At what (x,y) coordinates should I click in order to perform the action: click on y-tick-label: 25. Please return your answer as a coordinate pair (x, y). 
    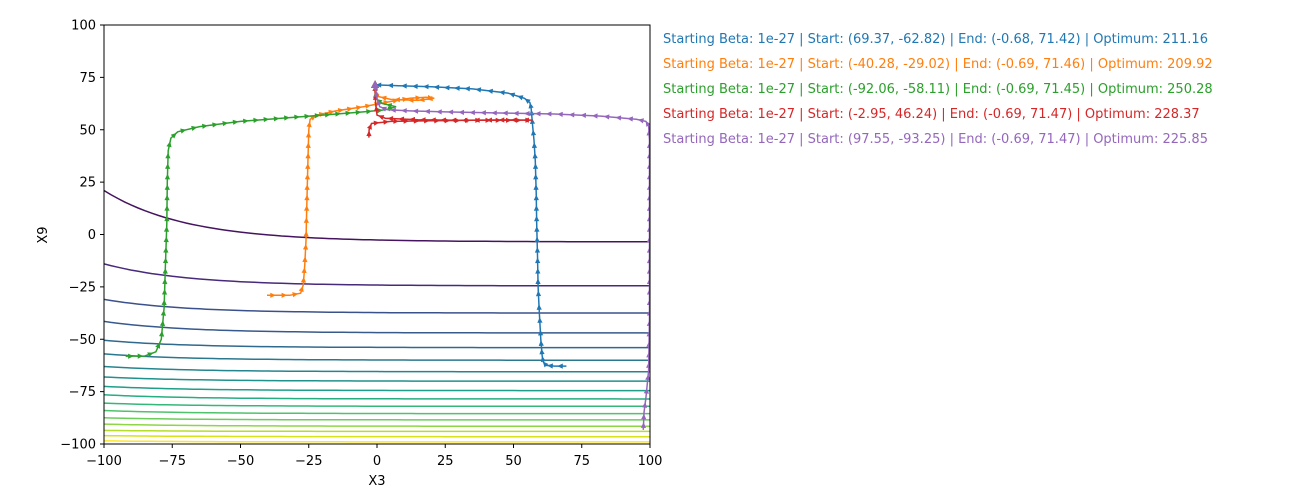
    Looking at the image, I should click on (87, 183).